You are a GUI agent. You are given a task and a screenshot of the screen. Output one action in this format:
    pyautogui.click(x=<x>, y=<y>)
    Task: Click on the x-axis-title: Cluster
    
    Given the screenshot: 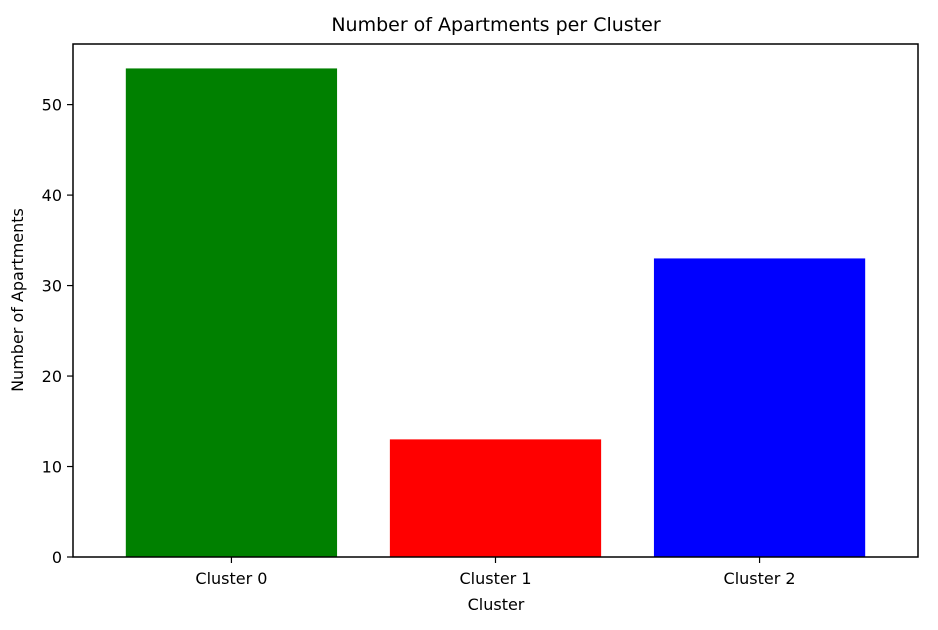 What is the action you would take?
    pyautogui.click(x=496, y=604)
    